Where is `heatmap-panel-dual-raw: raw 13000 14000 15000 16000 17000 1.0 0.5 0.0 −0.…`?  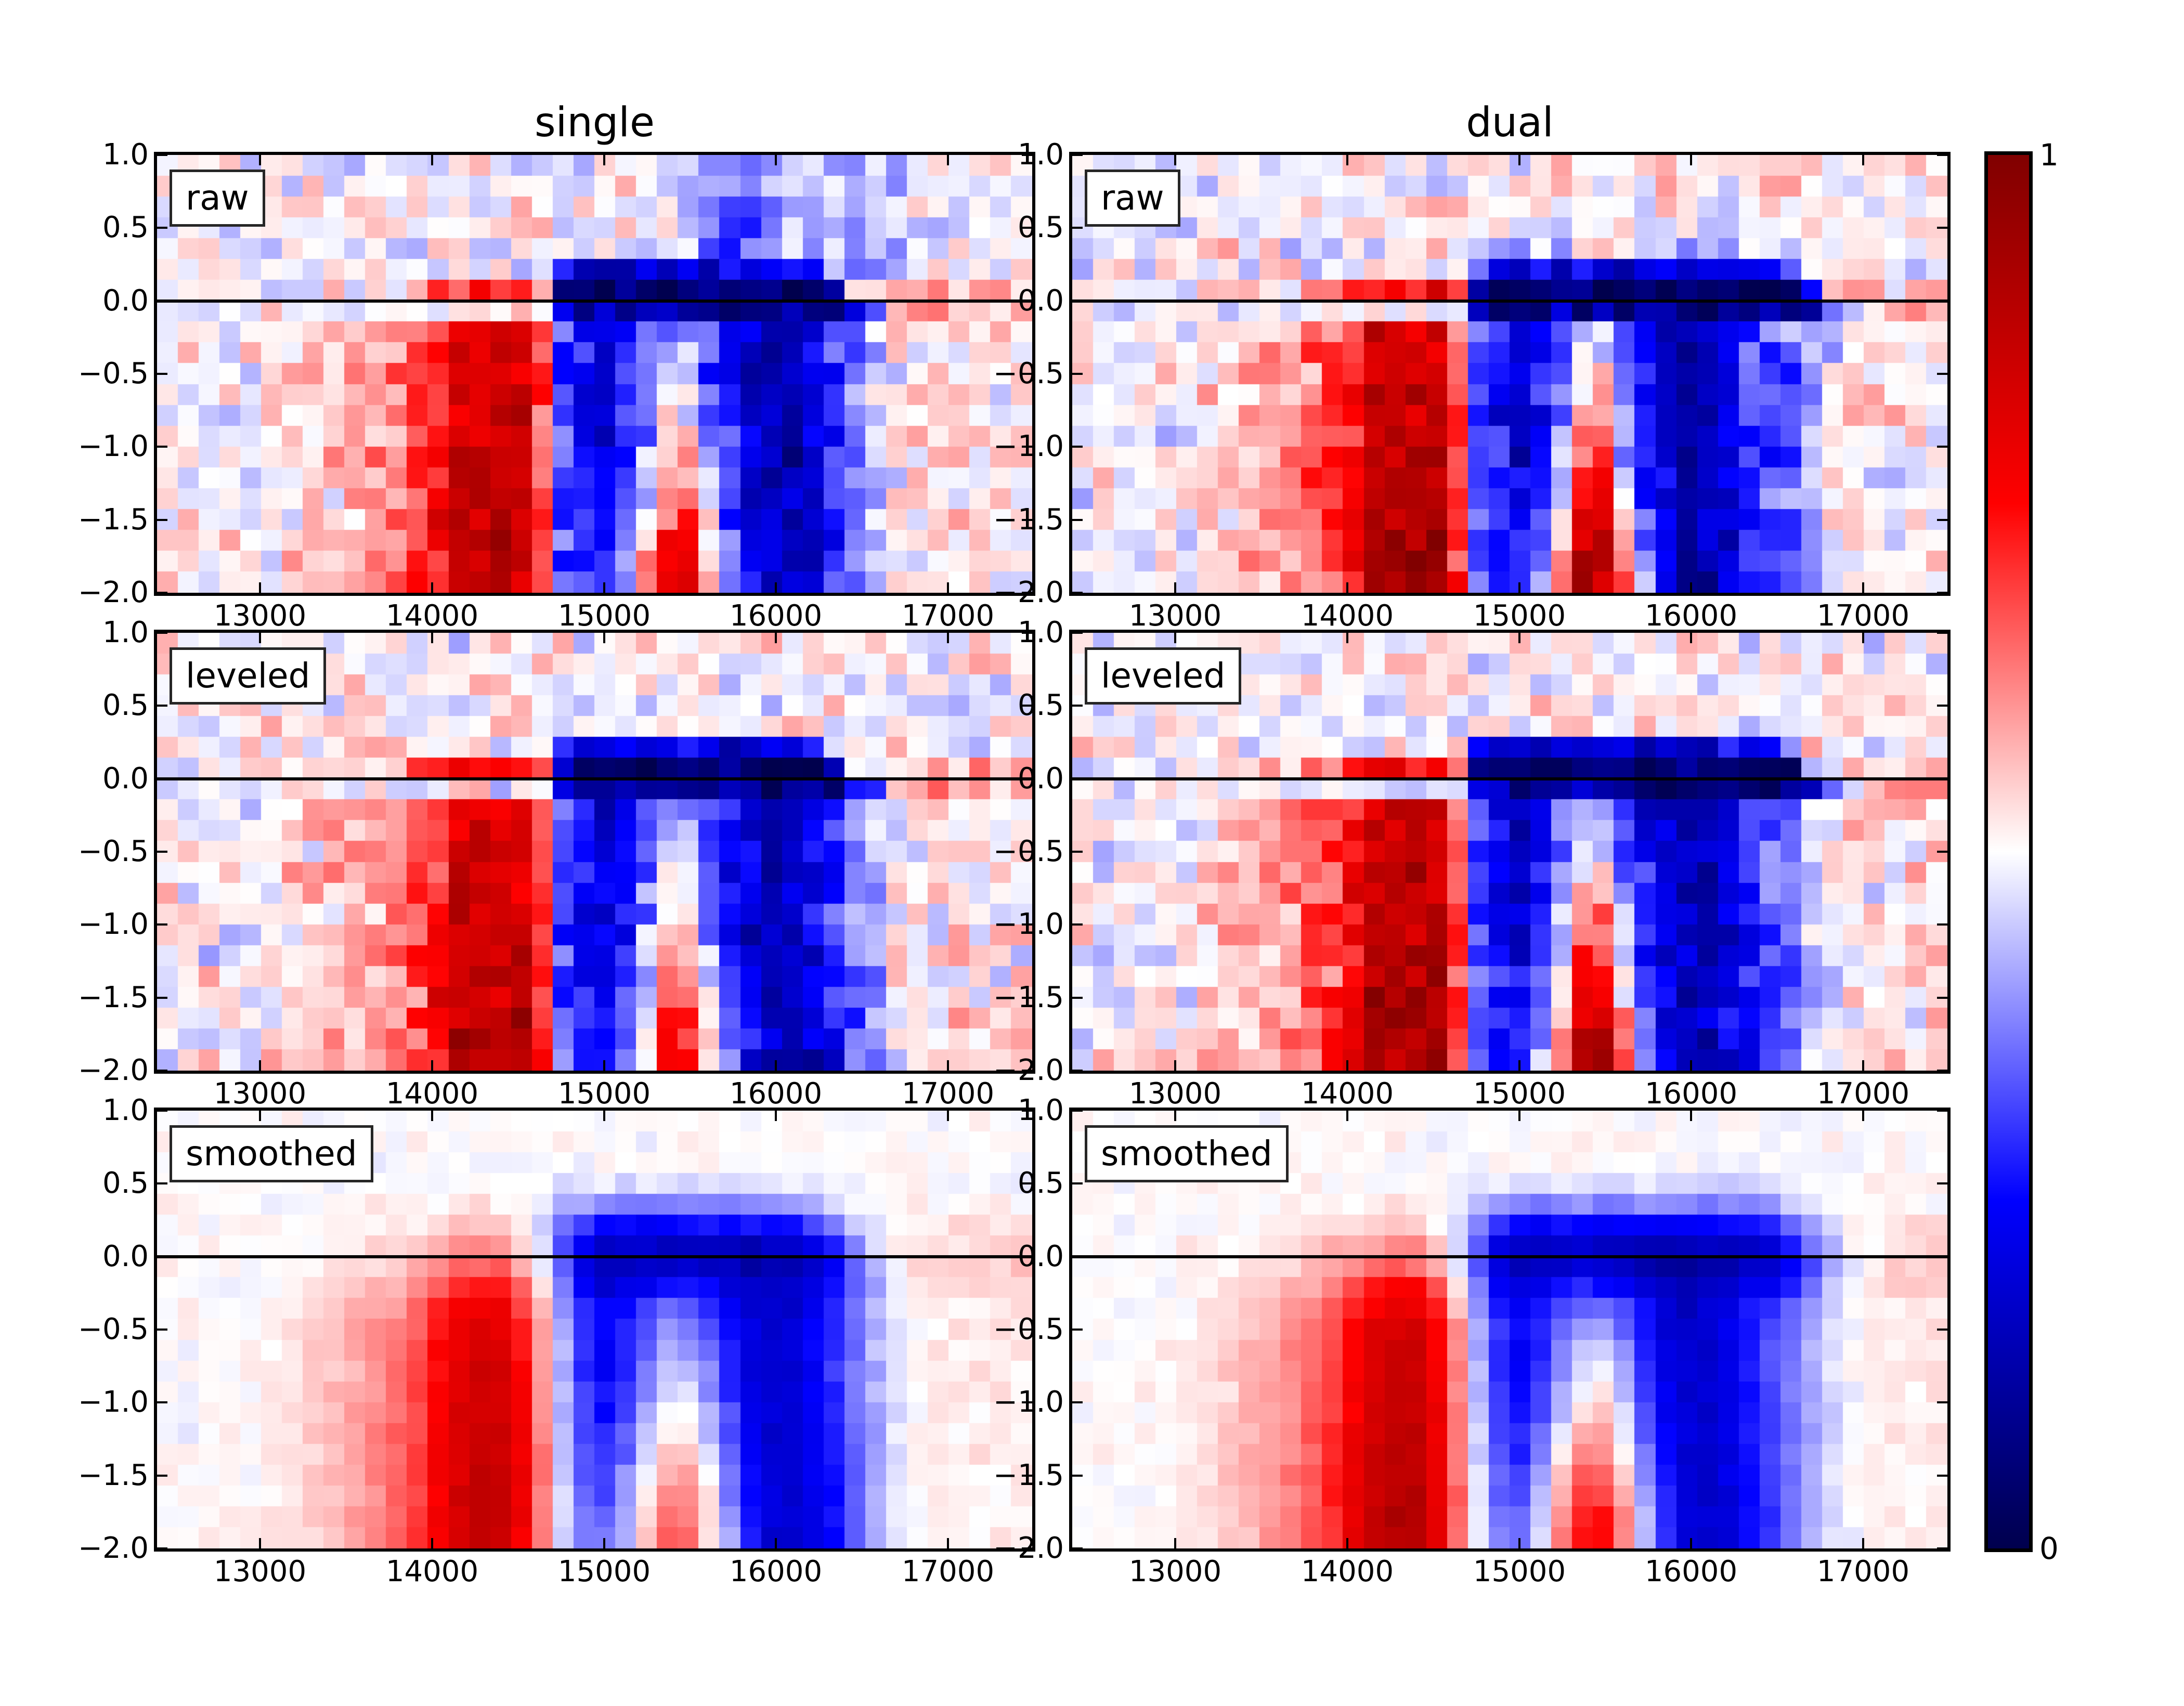 heatmap-panel-dual-raw: raw 13000 14000 15000 16000 17000 1.0 0.5 0.0 −0.… is located at coordinates (1472, 385).